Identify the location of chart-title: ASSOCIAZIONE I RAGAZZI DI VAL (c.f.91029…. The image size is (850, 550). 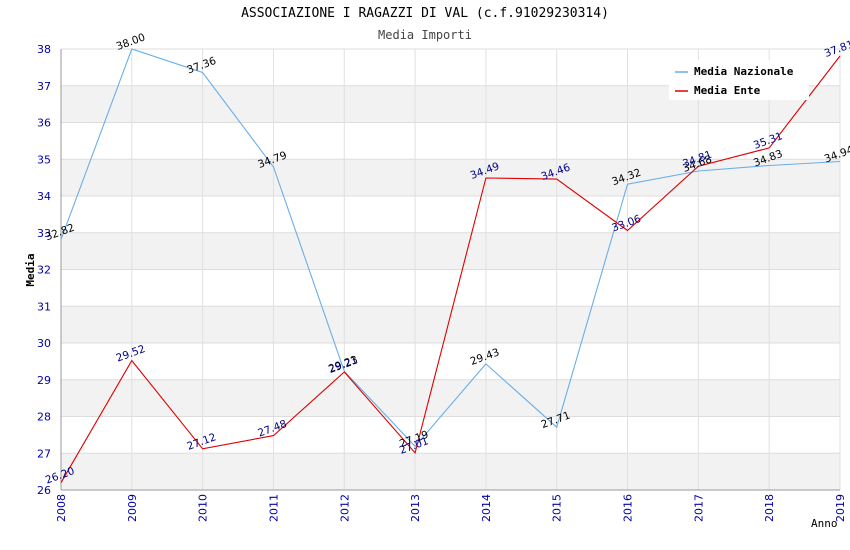
(425, 13).